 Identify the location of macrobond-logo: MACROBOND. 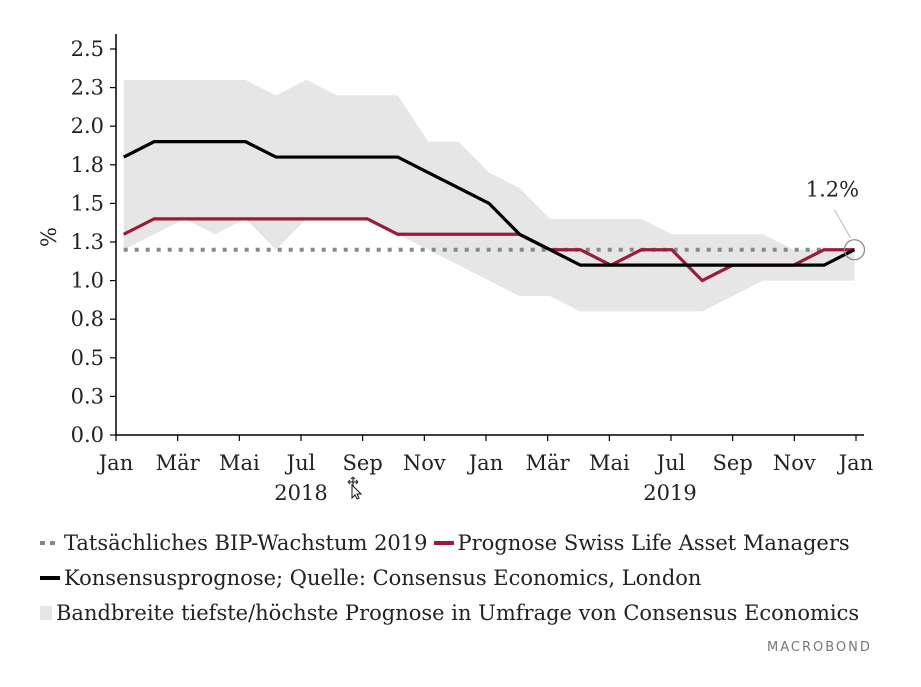
(819, 647).